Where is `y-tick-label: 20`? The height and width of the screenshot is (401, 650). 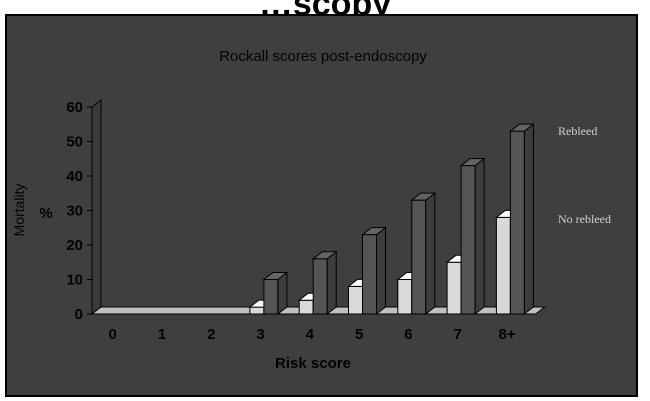 y-tick-label: 20 is located at coordinates (74, 245).